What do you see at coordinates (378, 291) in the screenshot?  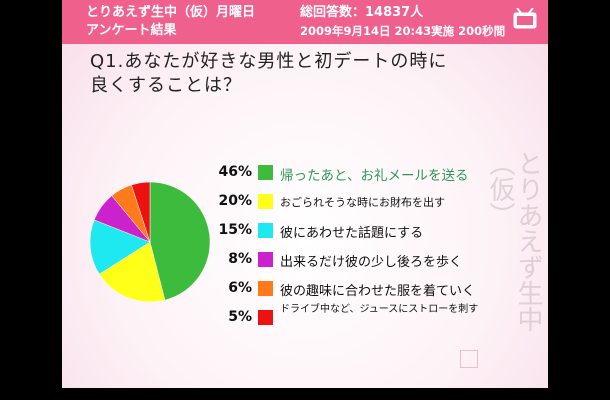 I see `legend-label: 彼の趣味に合わせた服を着ていく` at bounding box center [378, 291].